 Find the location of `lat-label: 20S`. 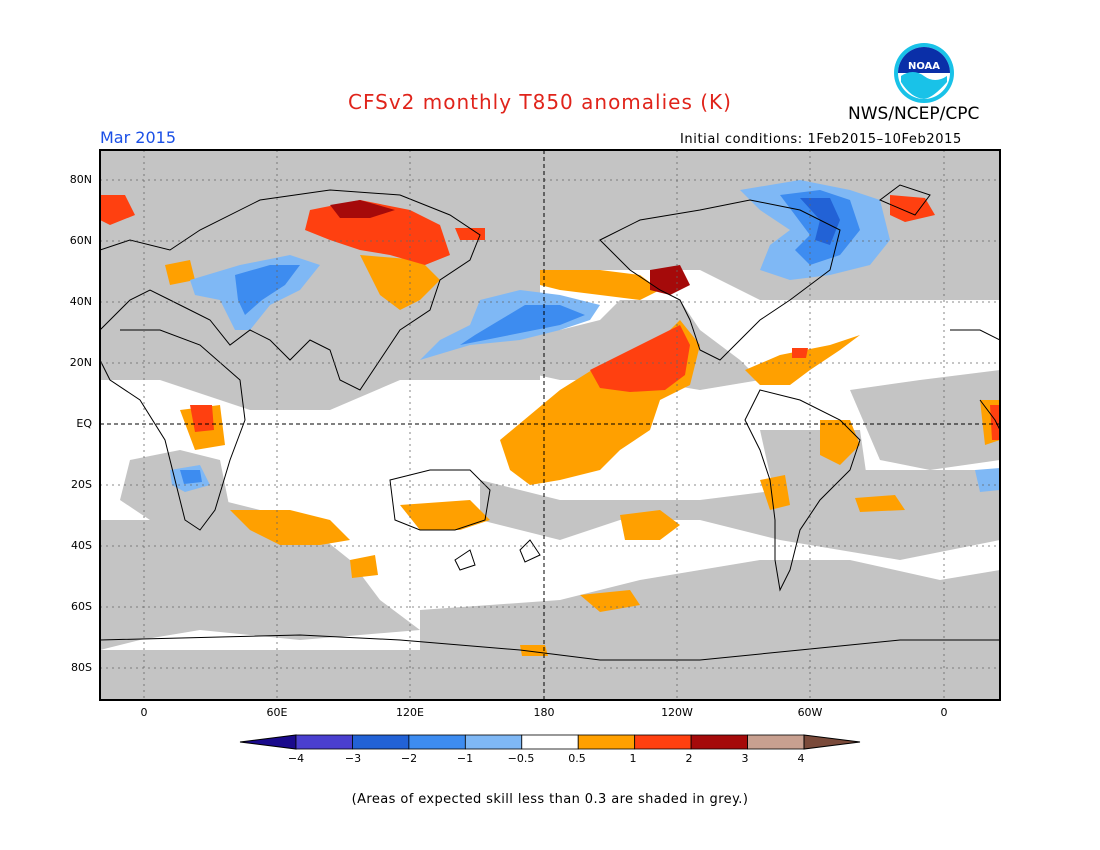

lat-label: 20S is located at coordinates (81, 484).